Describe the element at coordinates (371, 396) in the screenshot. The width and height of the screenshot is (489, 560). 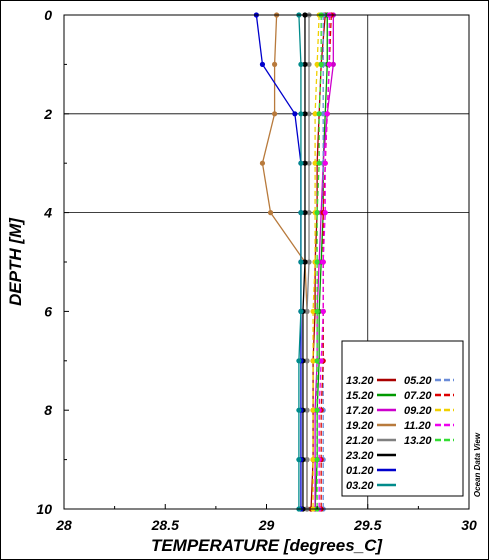
I see `legend-item: 15.20` at that location.